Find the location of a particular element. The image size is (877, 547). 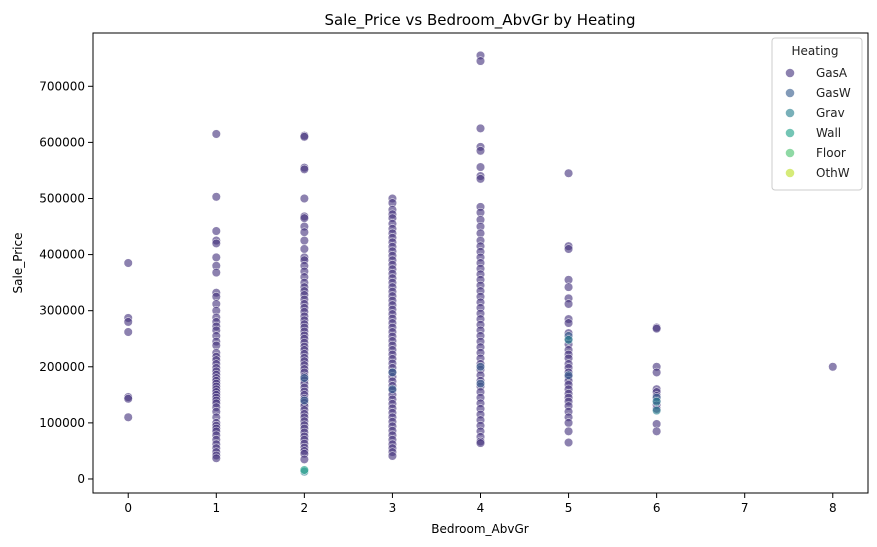

y-tick-label: 300000 is located at coordinates (62, 311).